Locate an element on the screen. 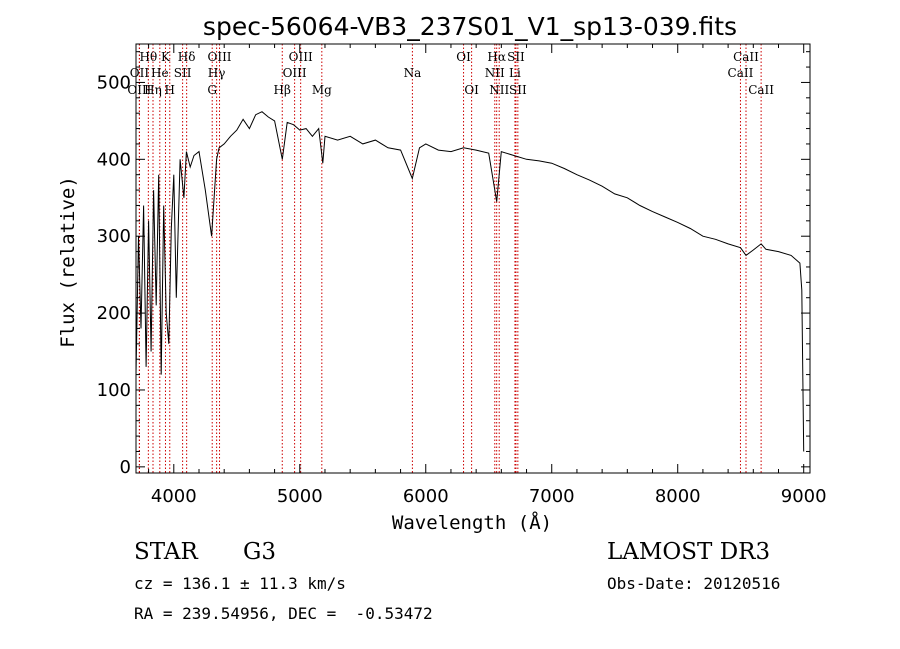  chart-title: spec-56064-VB3_237S01_V1_sp13-039.fits is located at coordinates (470, 26).